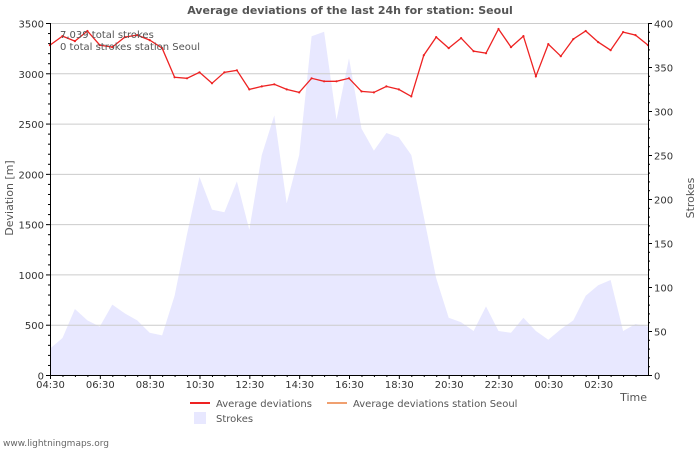  I want to click on x-tick-label: 12:30, so click(249, 385).